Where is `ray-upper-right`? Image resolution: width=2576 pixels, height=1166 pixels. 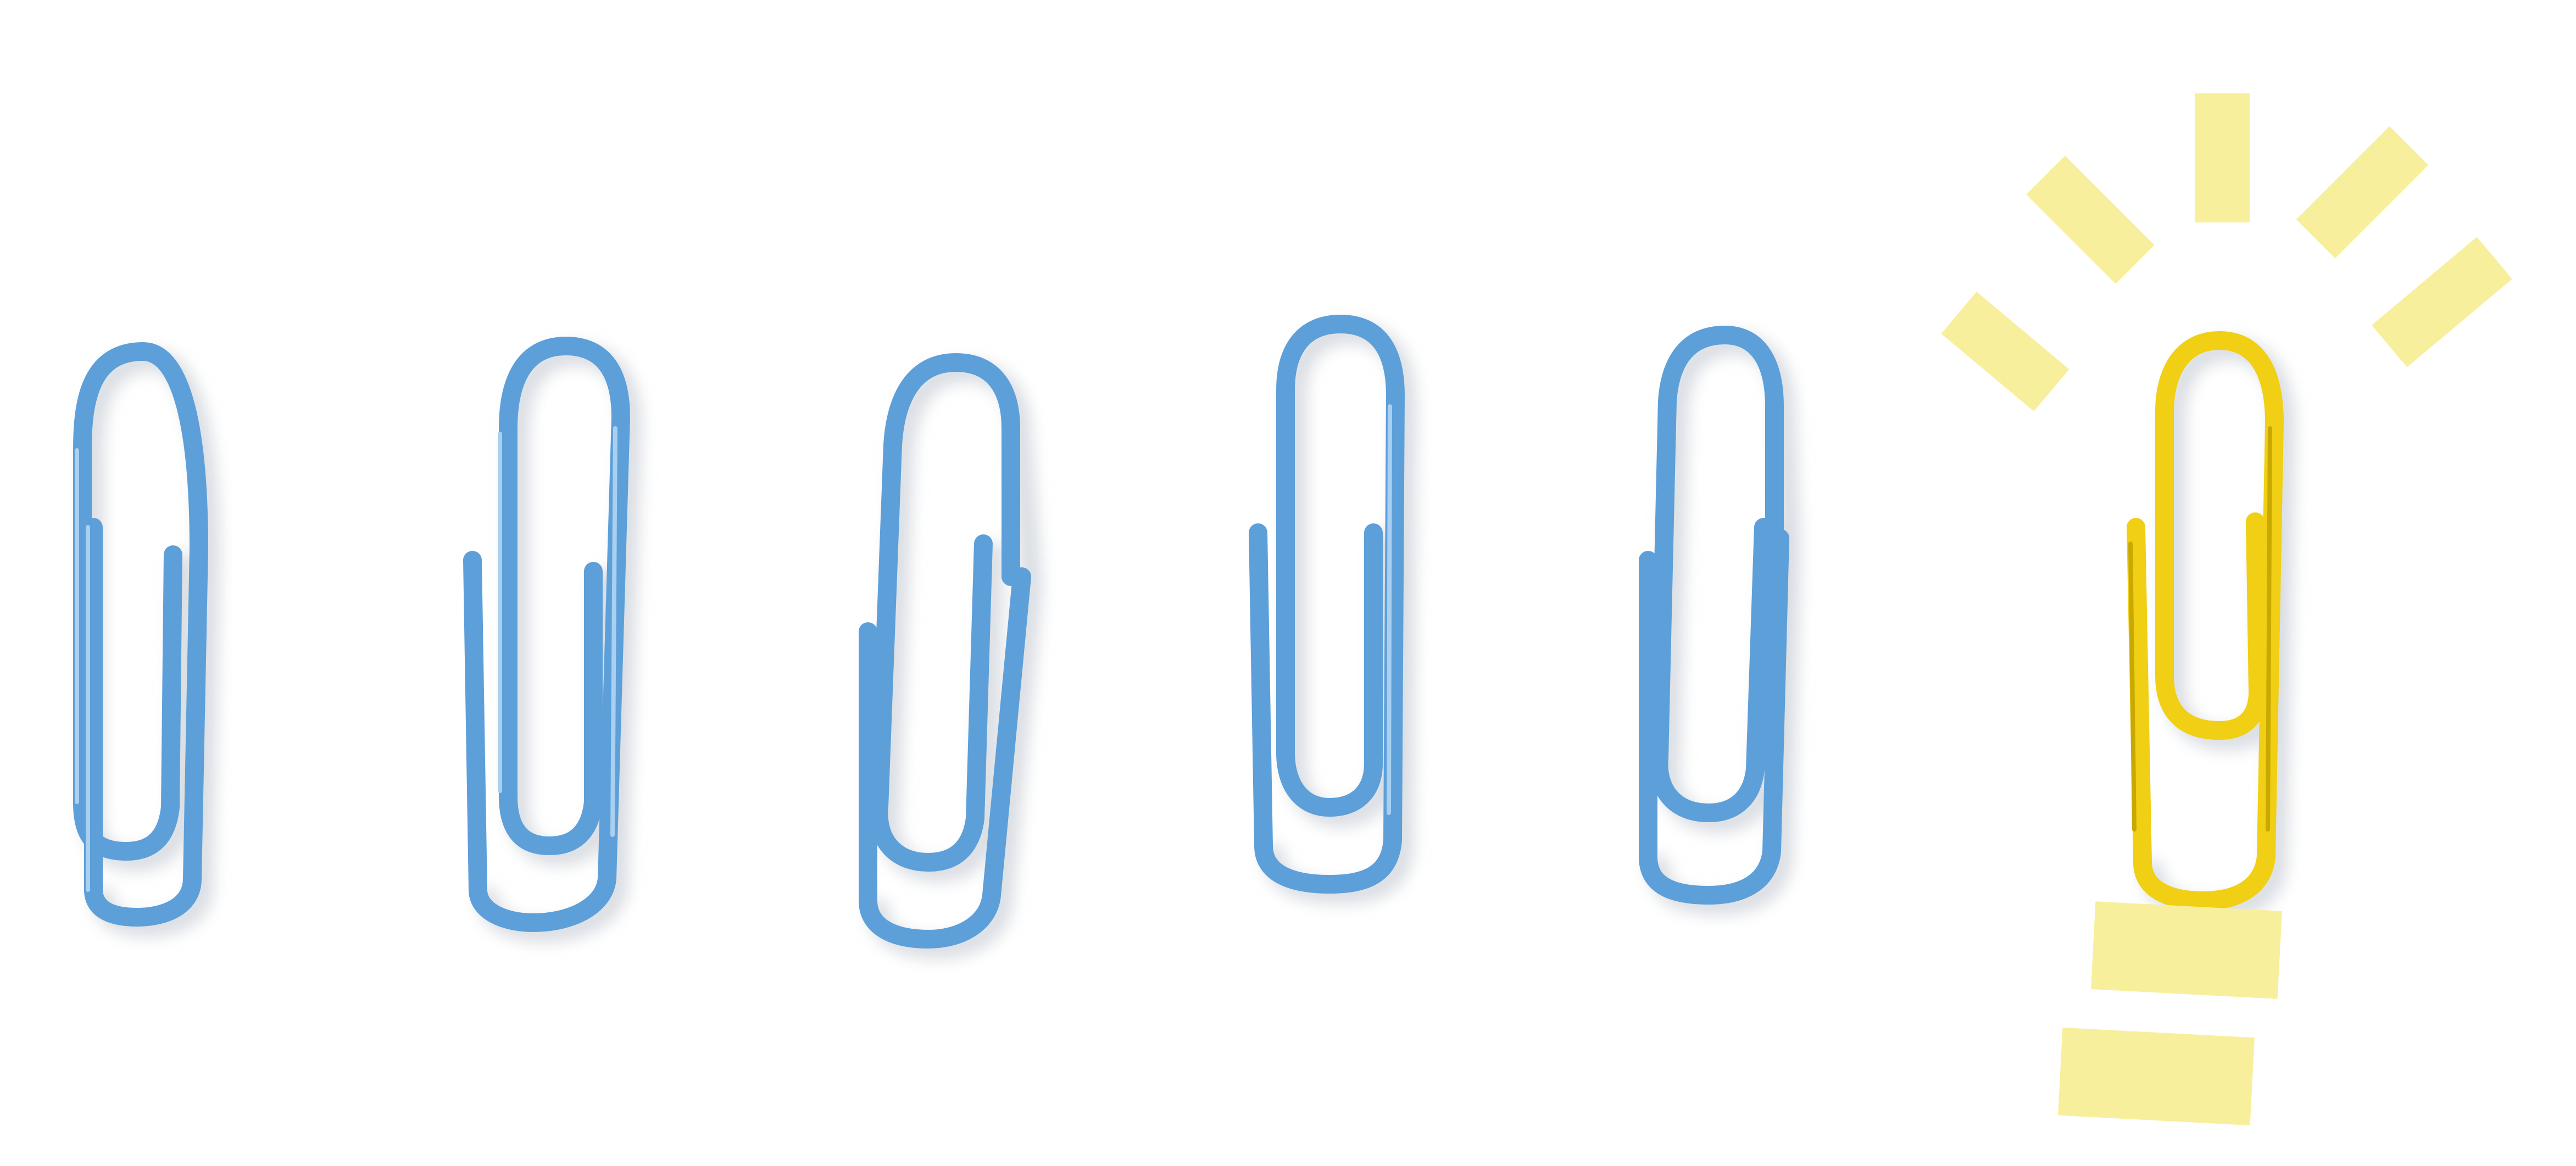 ray-upper-right is located at coordinates (2362, 192).